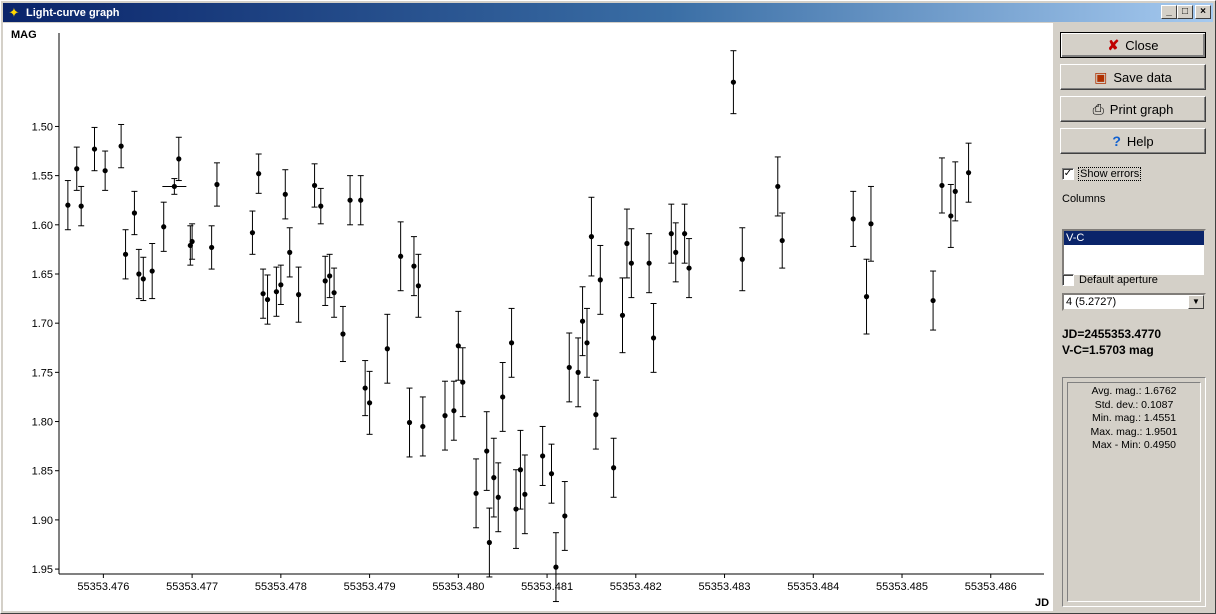 Image resolution: width=1216 pixels, height=614 pixels. What do you see at coordinates (608, 12) in the screenshot?
I see `title-bar: ✦ Light-curve graph _ □ ×` at bounding box center [608, 12].